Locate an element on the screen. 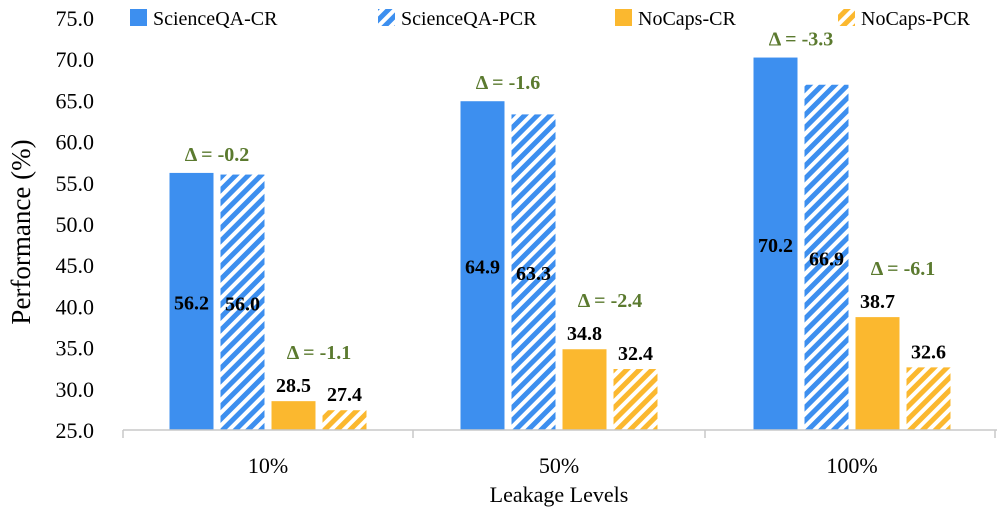  value-label: 64.9 is located at coordinates (482, 268).